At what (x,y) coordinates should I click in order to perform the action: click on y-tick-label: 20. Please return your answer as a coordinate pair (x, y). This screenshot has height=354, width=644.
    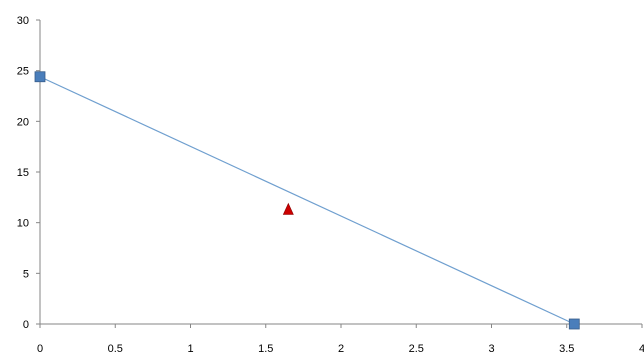
    Looking at the image, I should click on (23, 122).